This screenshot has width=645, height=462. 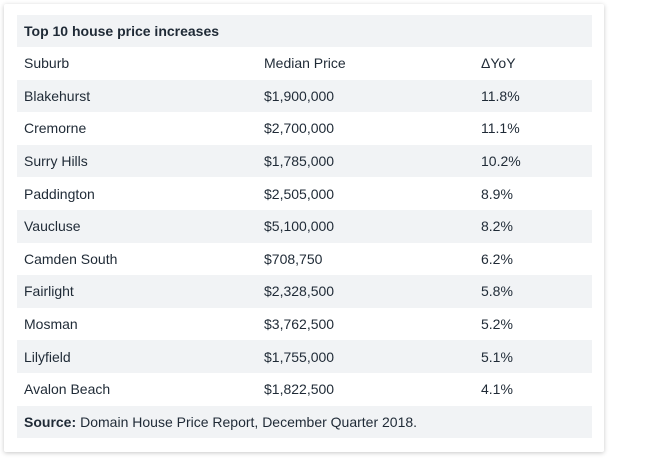 What do you see at coordinates (299, 291) in the screenshot?
I see `cell-price: $2,328,500` at bounding box center [299, 291].